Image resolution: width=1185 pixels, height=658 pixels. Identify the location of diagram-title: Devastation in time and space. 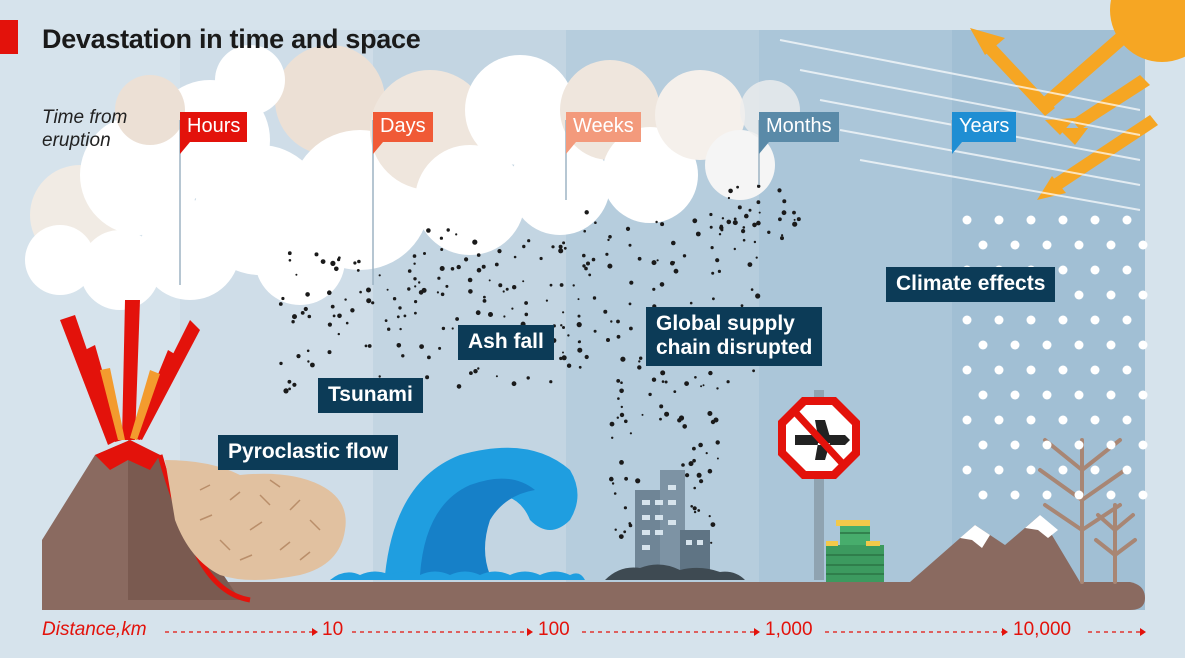
(231, 39).